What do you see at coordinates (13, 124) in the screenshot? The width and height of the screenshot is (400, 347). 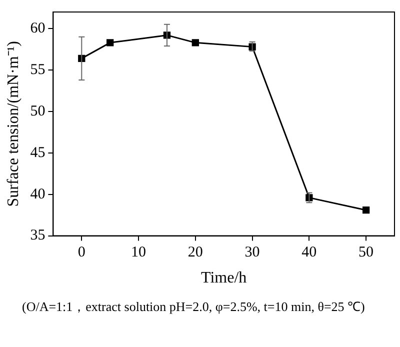 I see `y-axis-title: Surface tension/(mN·m⁻¹)` at bounding box center [13, 124].